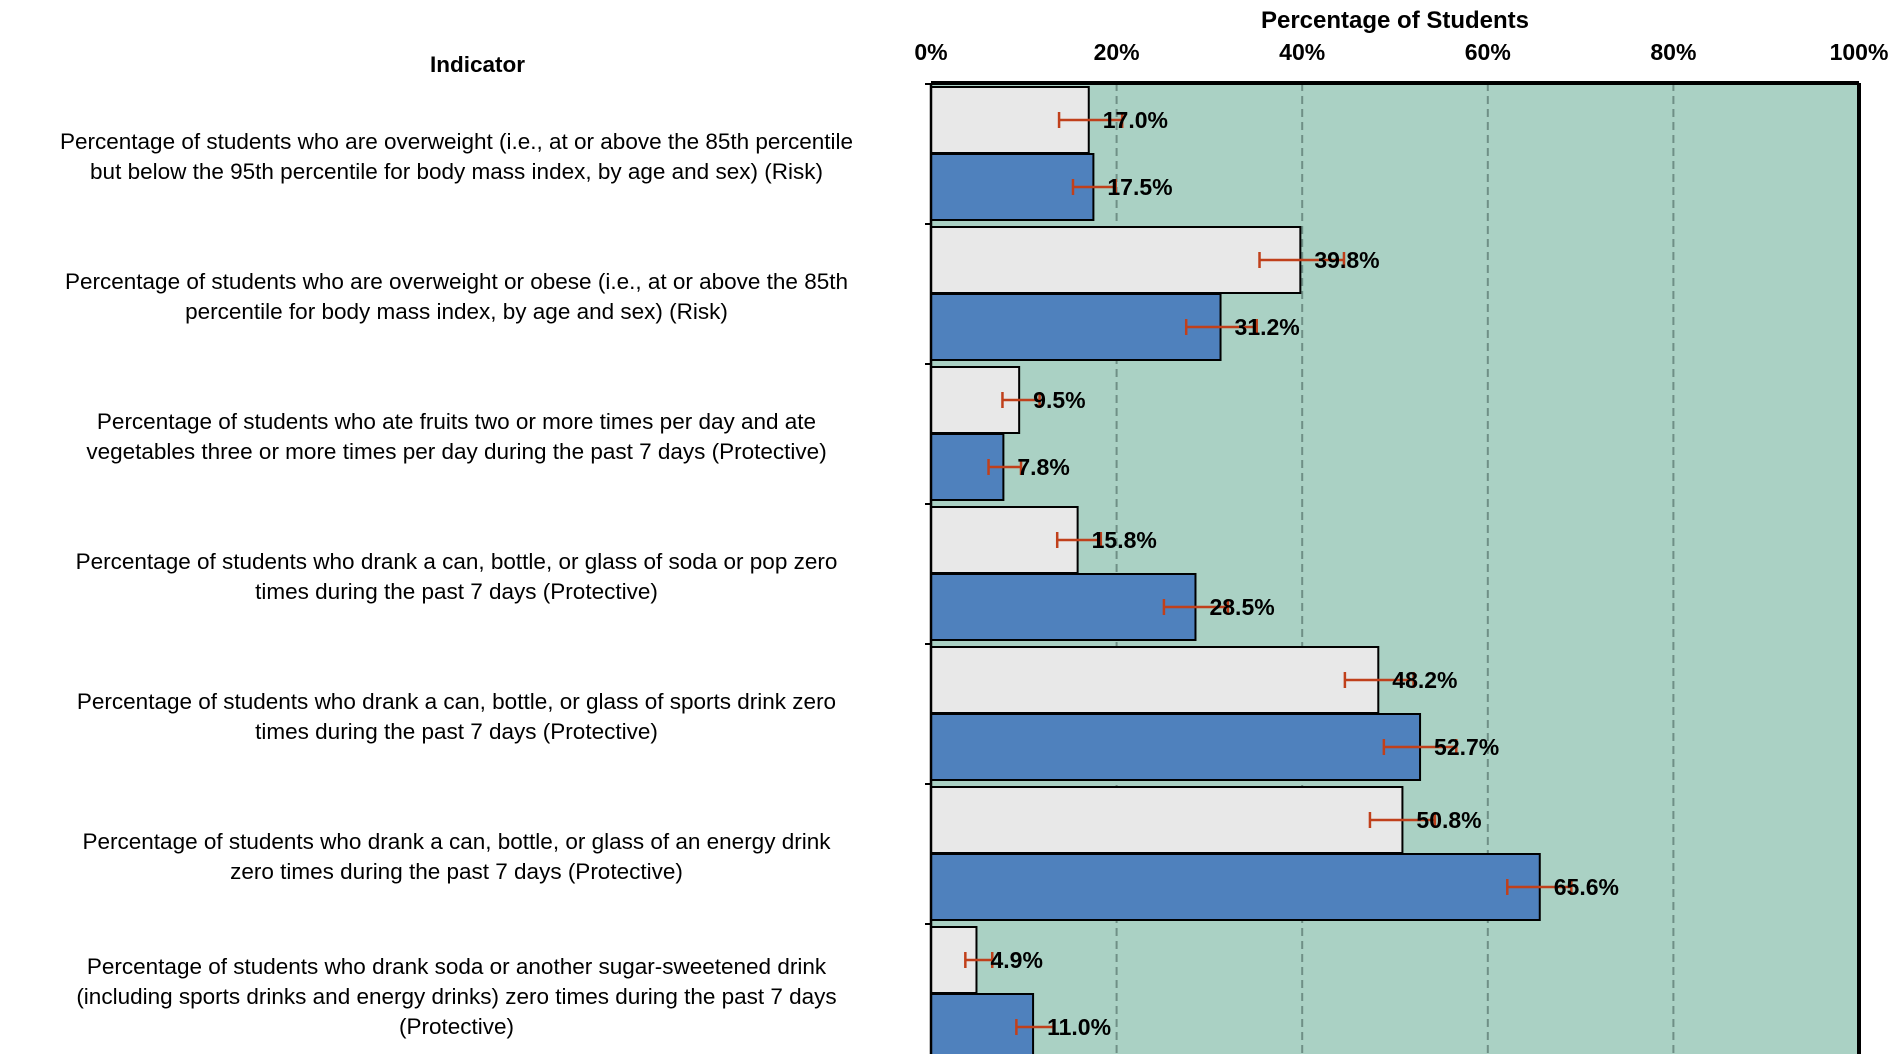 This screenshot has width=1900, height=1054. I want to click on indicator-label-line: (Protective), so click(456, 1026).